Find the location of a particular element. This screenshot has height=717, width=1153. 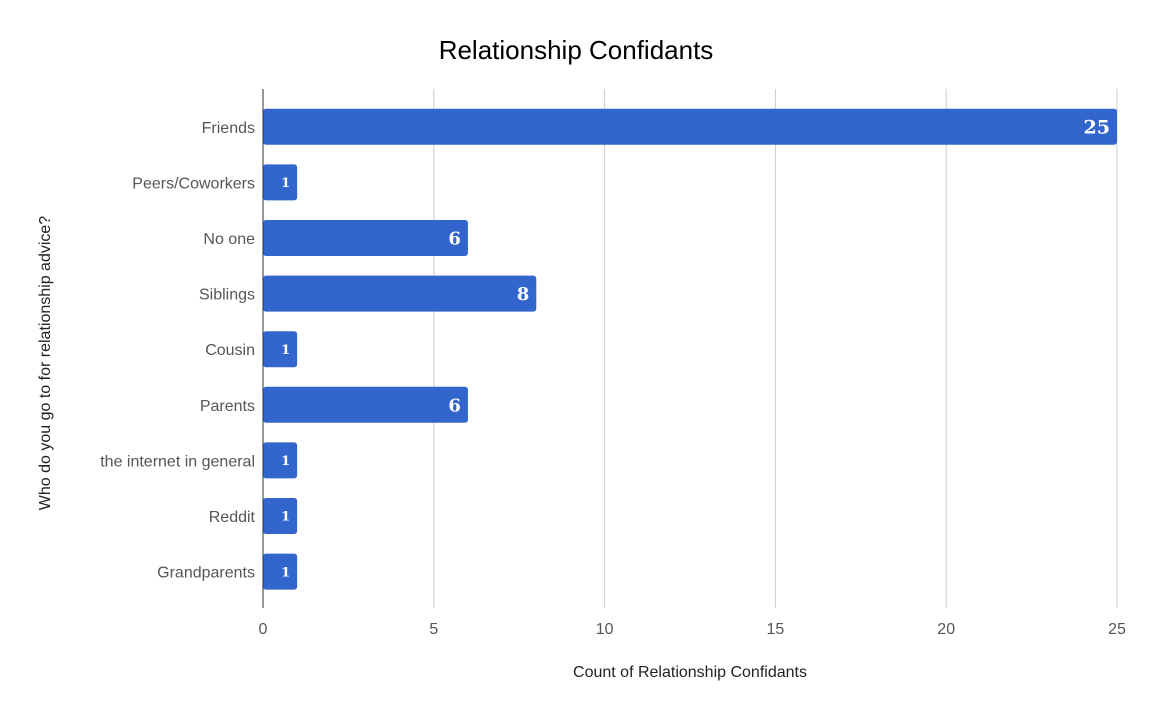

category-label: No one is located at coordinates (229, 239).